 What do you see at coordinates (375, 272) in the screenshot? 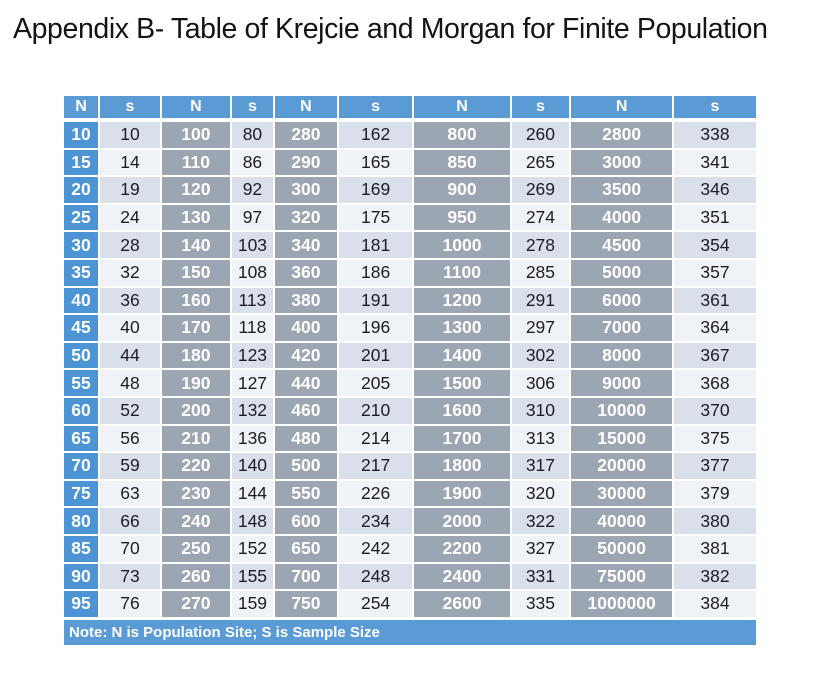
I see `sample-size-cell: 186` at bounding box center [375, 272].